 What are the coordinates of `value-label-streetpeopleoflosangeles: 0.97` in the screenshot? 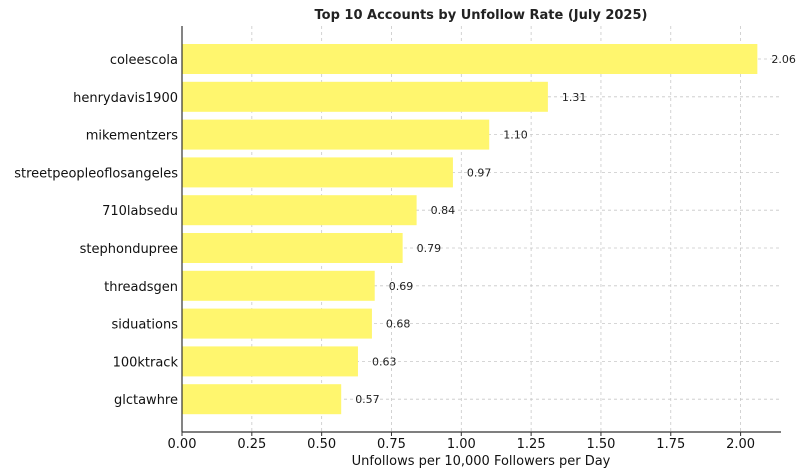 It's located at (479, 172).